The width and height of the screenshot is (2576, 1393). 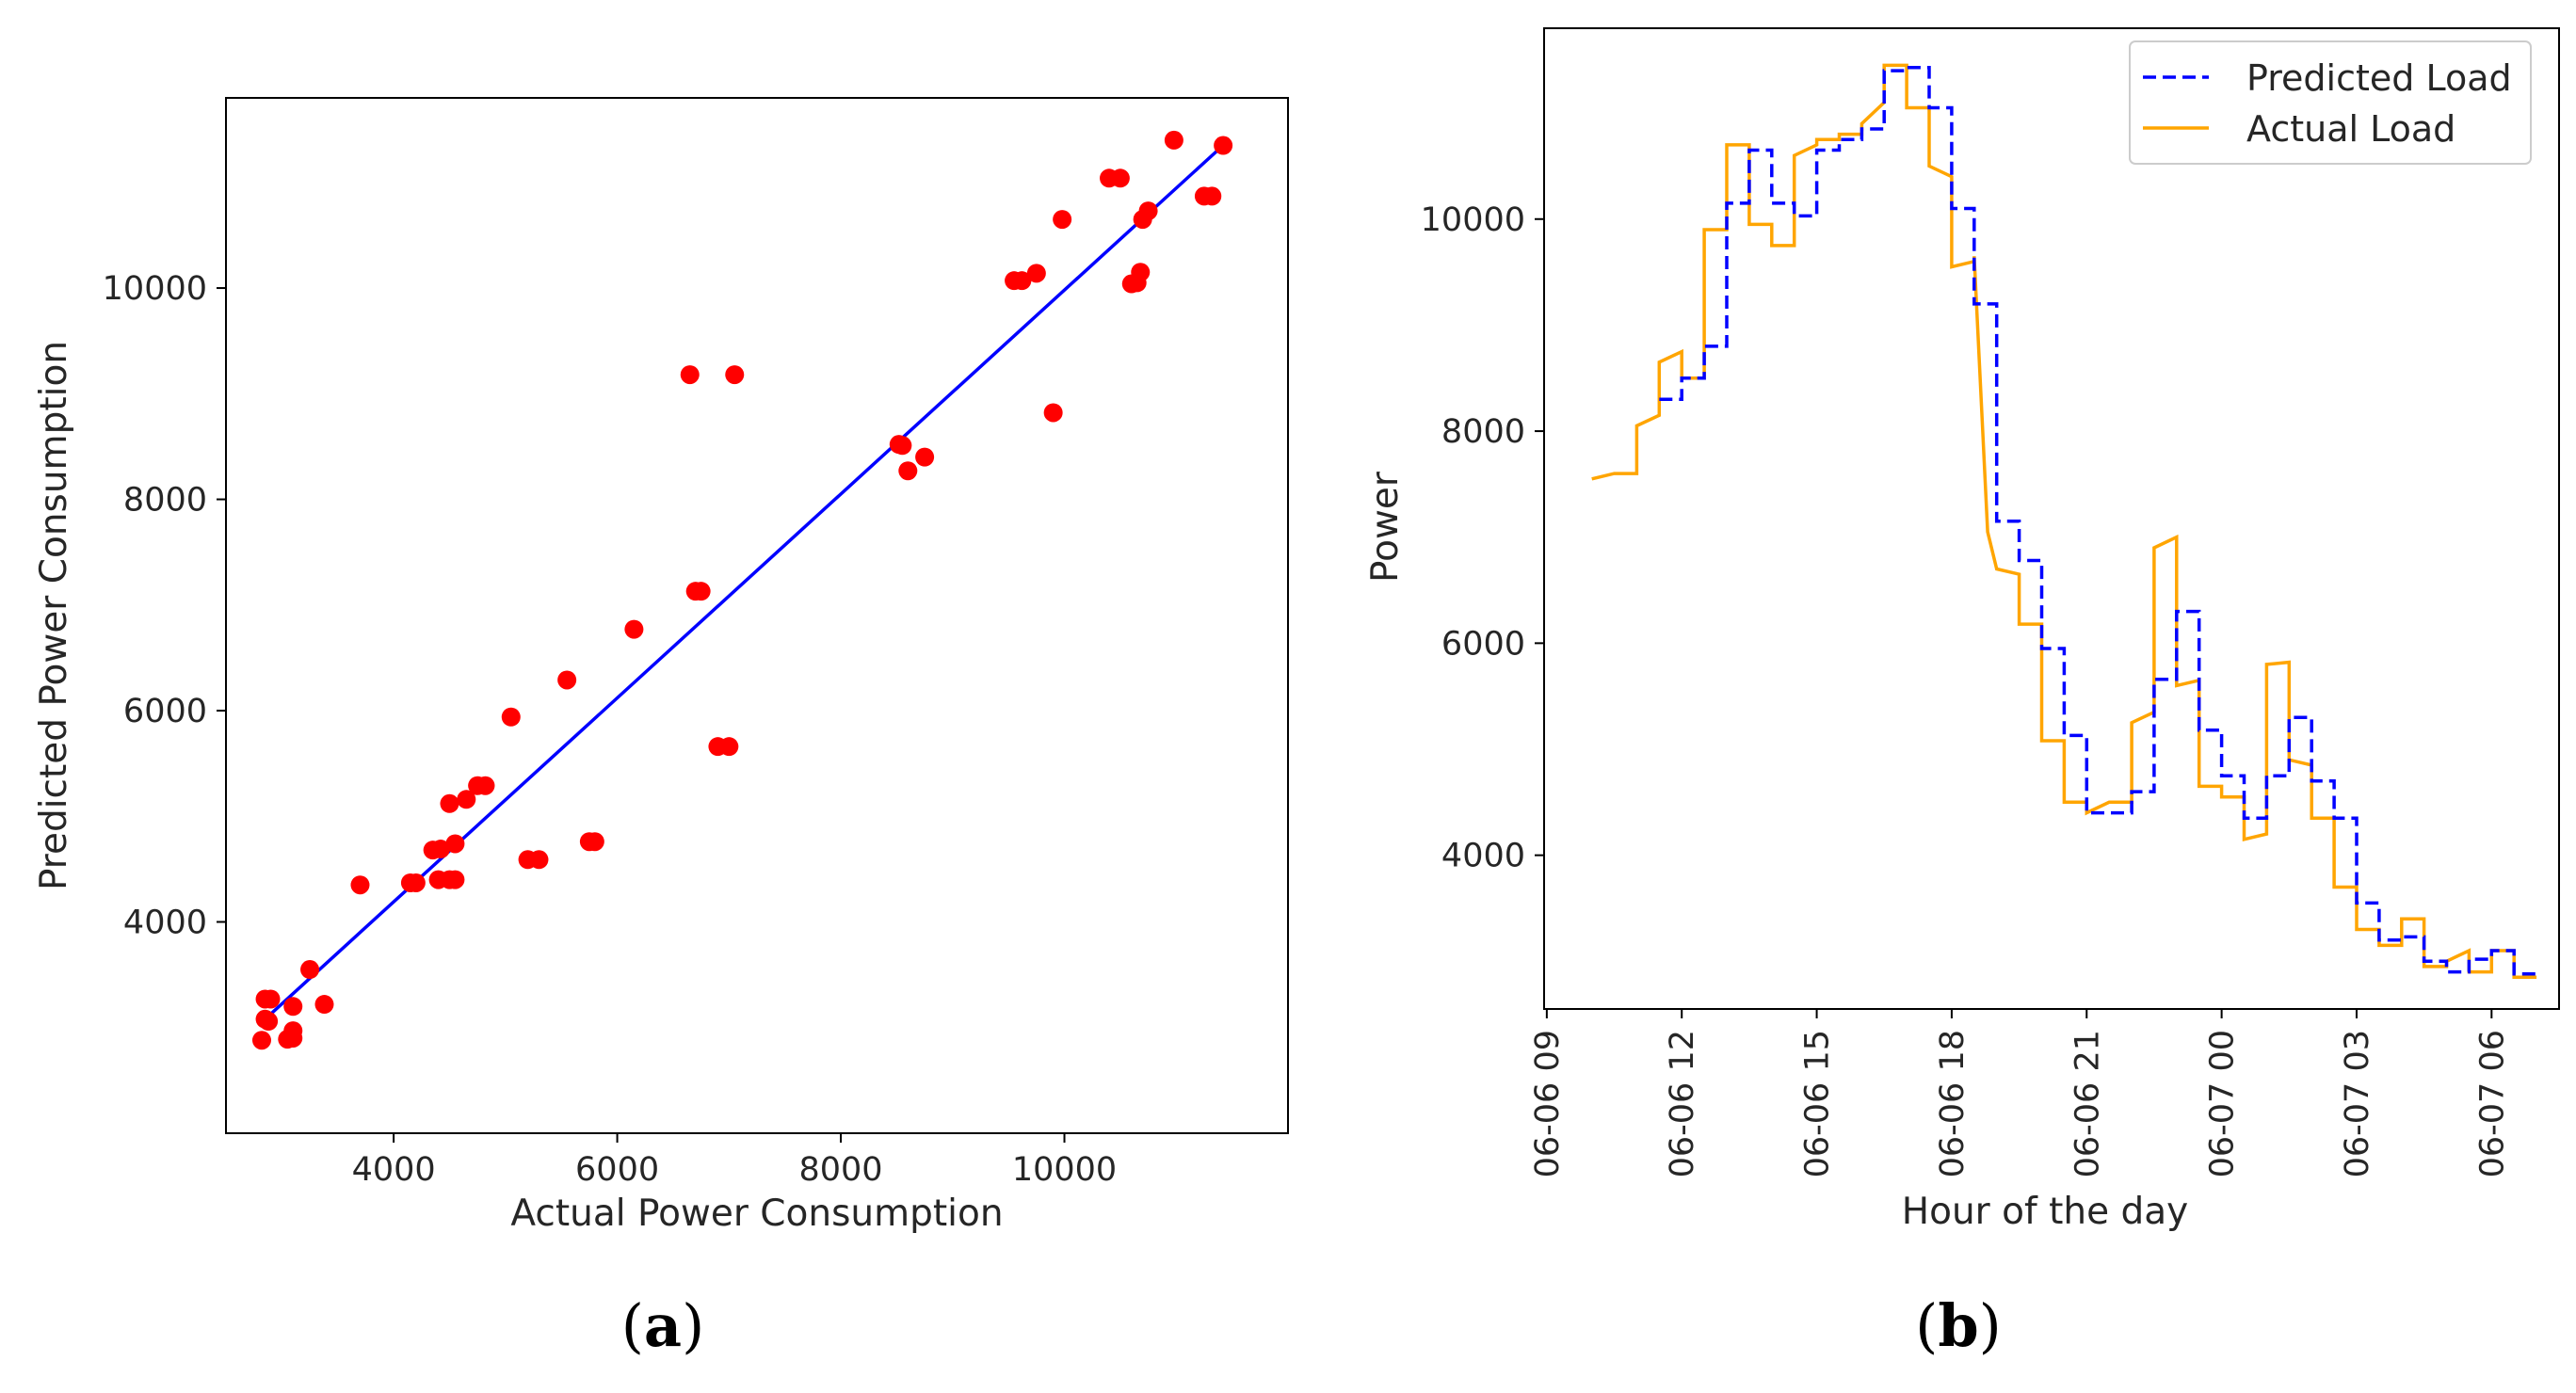 What do you see at coordinates (1682, 1103) in the screenshot?
I see `x-tick-label: 06-06 12` at bounding box center [1682, 1103].